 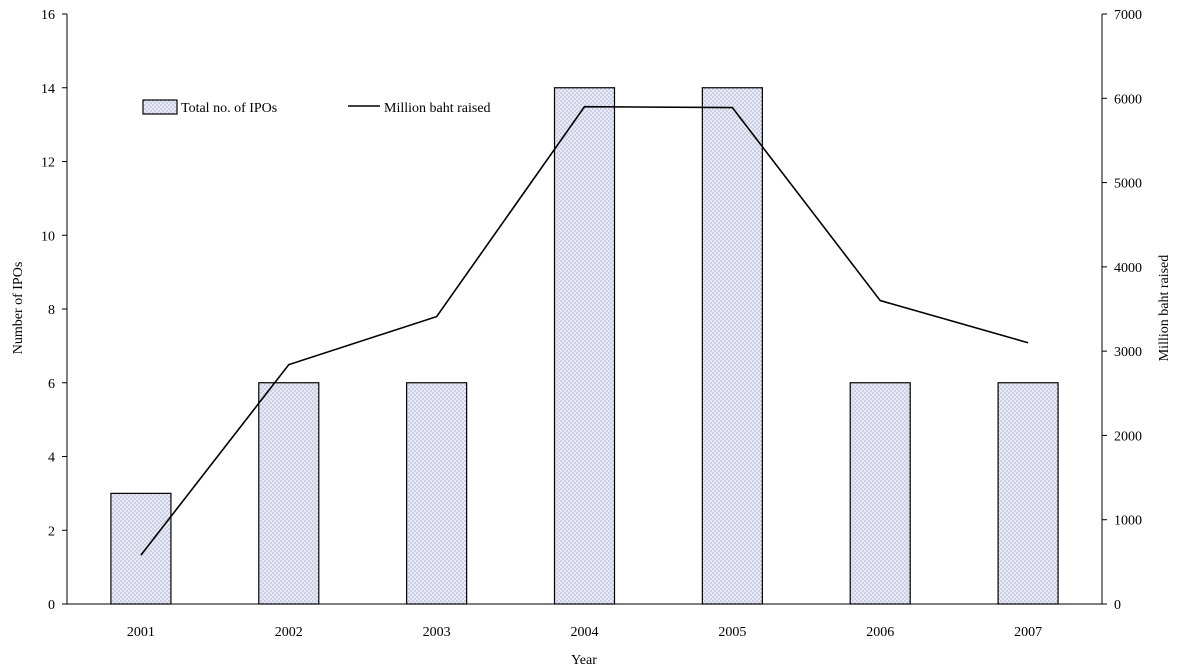 I want to click on left-tick-label: 12, so click(x=48, y=163).